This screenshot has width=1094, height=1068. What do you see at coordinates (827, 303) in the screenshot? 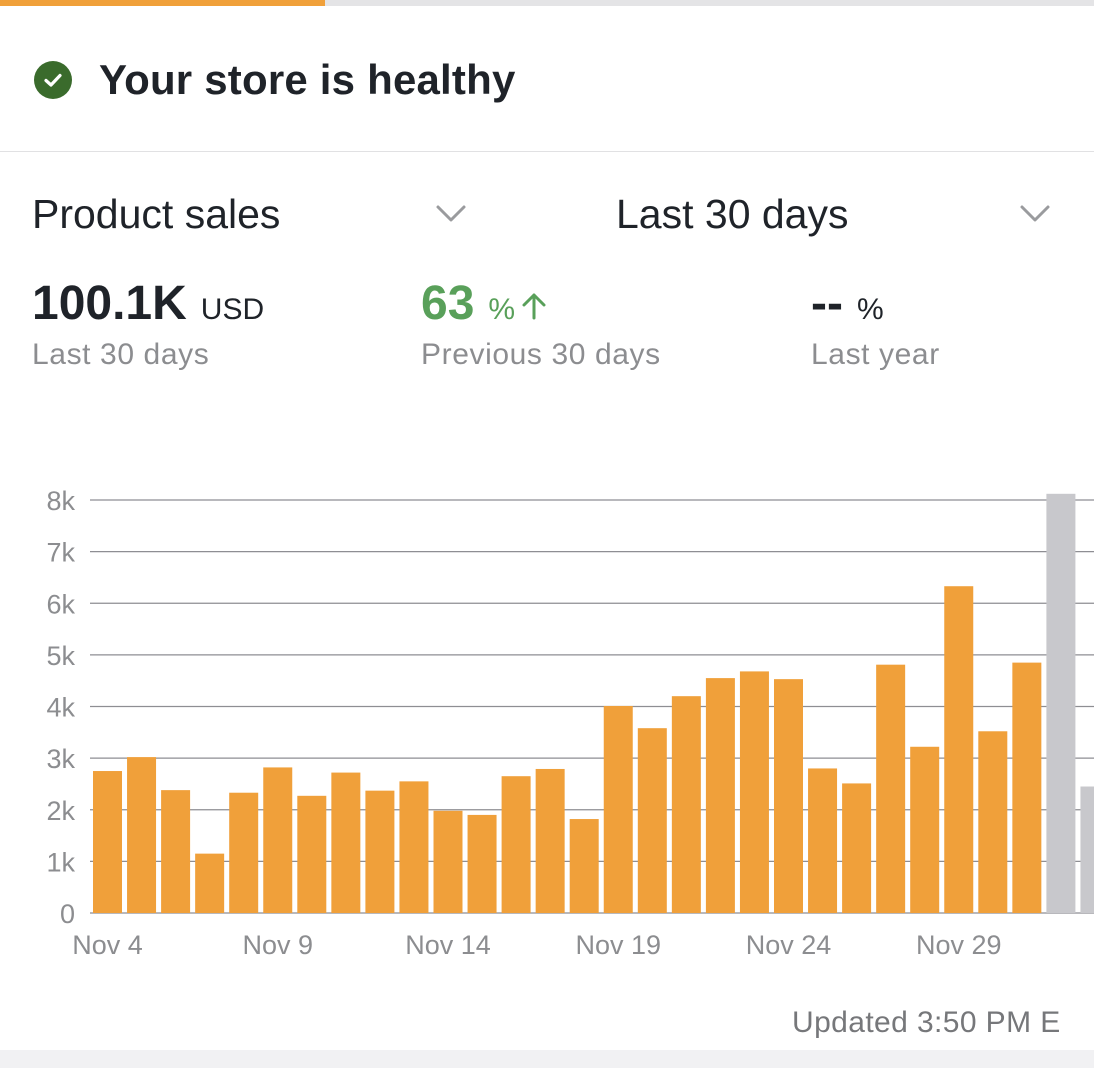
I see `last-year-value: --` at bounding box center [827, 303].